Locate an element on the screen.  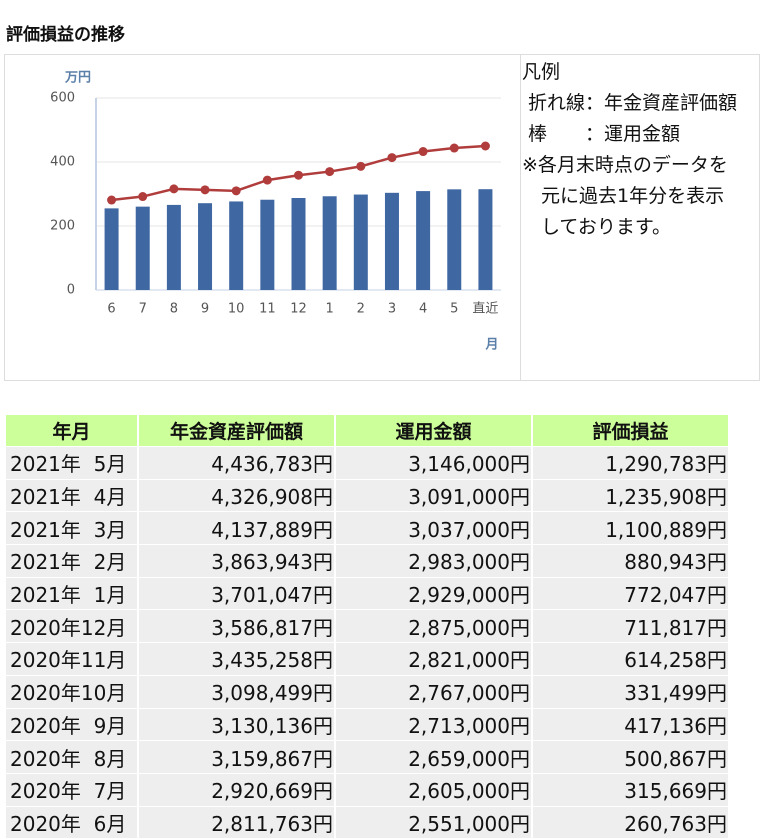
table-cell: 2,875,000円 is located at coordinates (433, 626).